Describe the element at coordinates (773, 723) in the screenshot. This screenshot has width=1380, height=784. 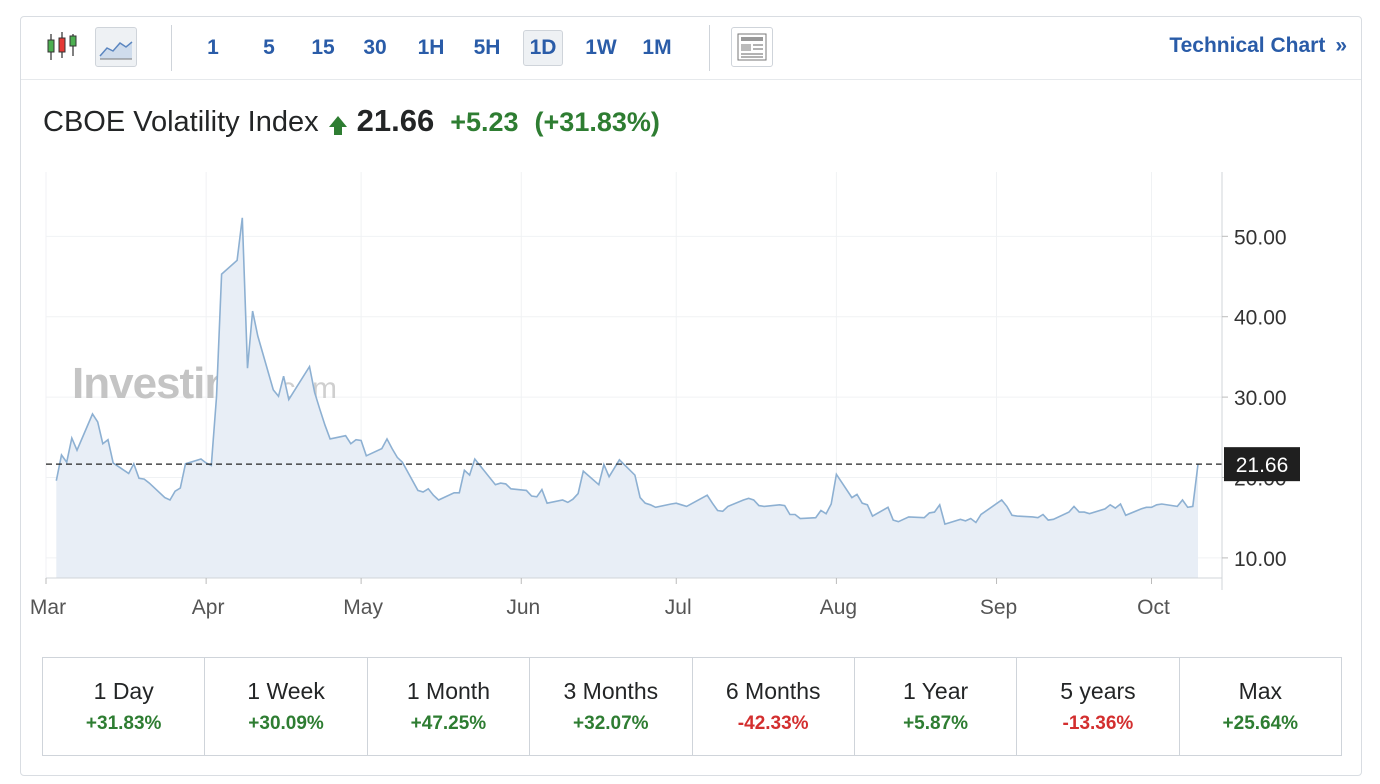
I see `performance-value: -42.33%` at that location.